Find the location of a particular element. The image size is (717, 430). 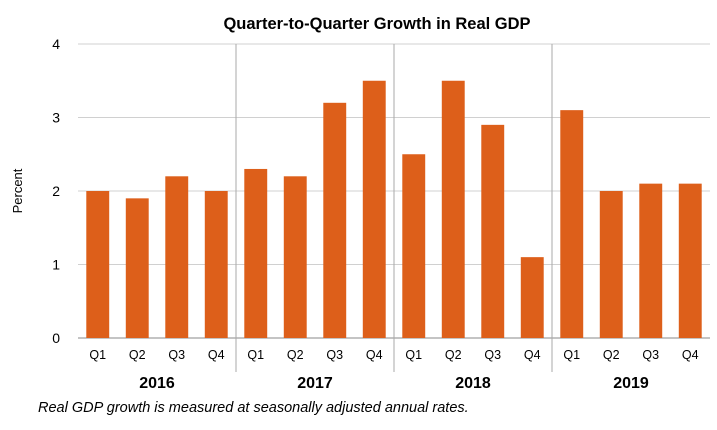

bar-2016-Q4 is located at coordinates (216, 264).